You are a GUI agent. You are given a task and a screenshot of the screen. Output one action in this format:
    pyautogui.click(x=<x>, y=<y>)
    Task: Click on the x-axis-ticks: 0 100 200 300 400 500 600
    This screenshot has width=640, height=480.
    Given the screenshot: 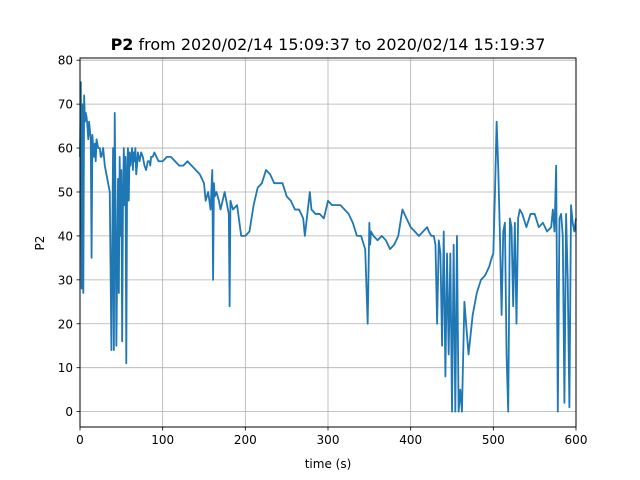 What is the action you would take?
    pyautogui.click(x=331, y=437)
    